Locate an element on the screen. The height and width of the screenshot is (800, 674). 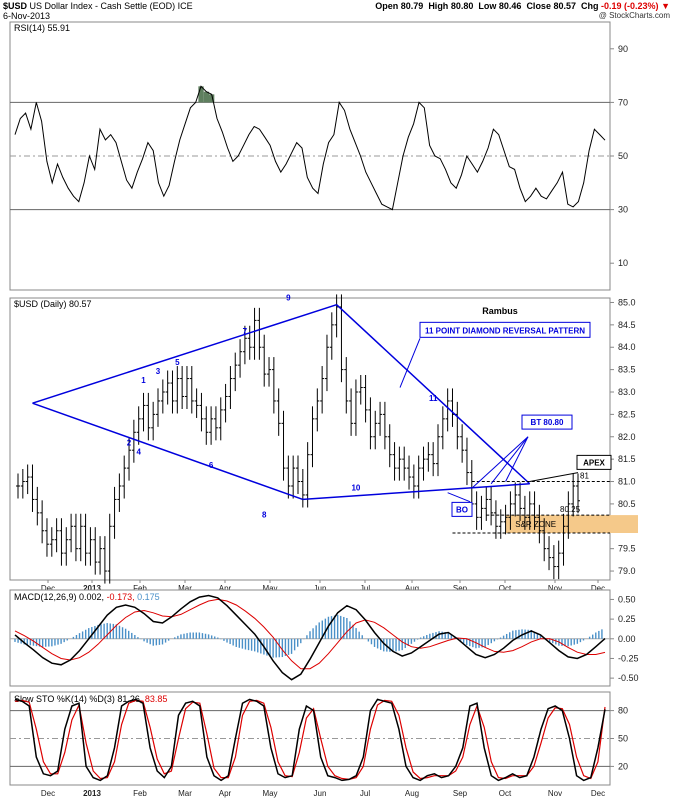
pivot-label-2: 2 is located at coordinates (129, 443).